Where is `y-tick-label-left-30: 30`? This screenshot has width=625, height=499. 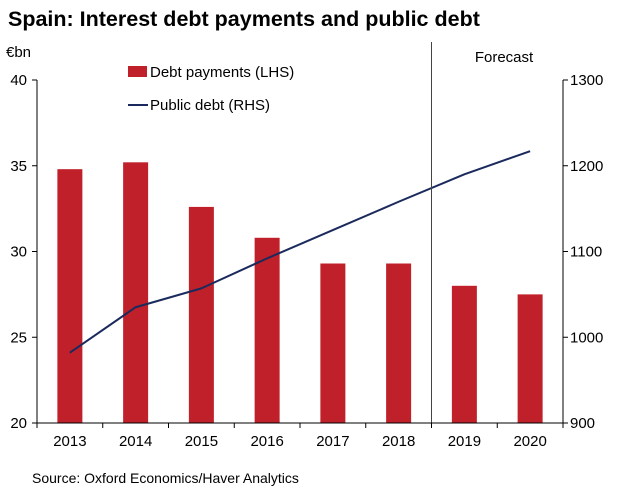
y-tick-label-left-30: 30 is located at coordinates (18, 252).